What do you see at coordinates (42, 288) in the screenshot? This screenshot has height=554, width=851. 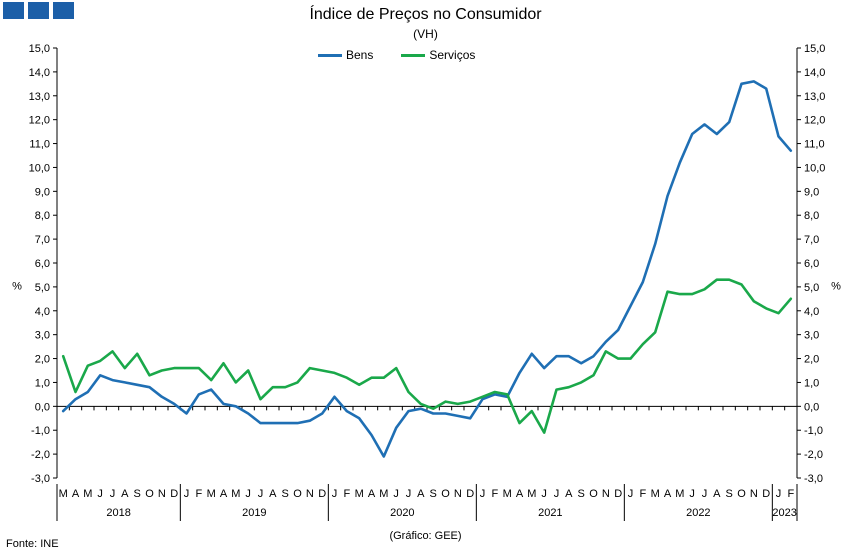 I see `y-tick-label-left: 5,0` at bounding box center [42, 288].